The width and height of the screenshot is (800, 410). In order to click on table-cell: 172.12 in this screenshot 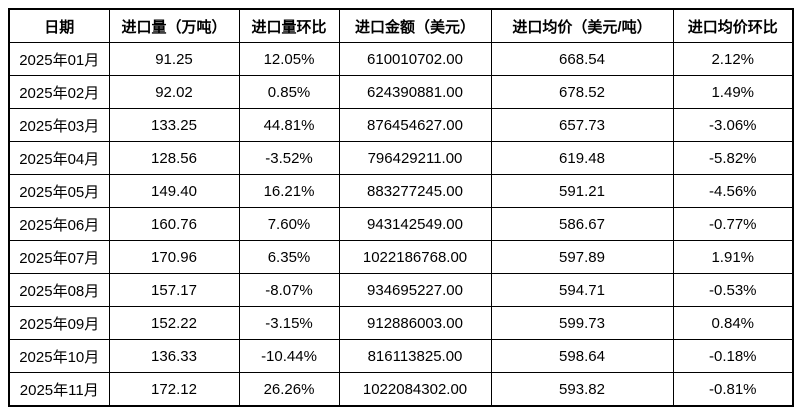, I will do `click(174, 389)`.